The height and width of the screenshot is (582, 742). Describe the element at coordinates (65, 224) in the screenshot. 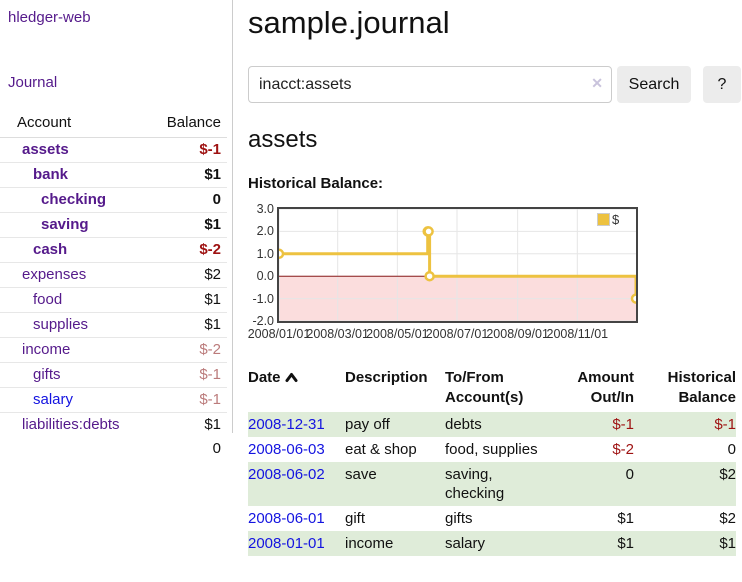

I see `account-link: saving` at that location.